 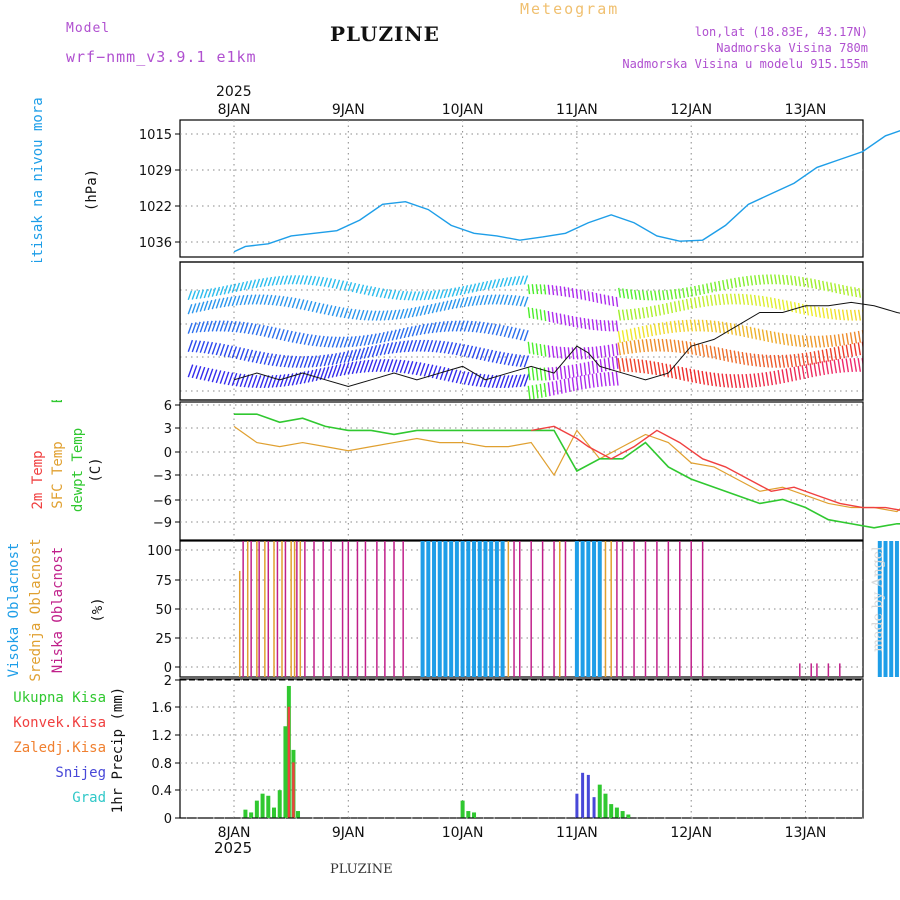 What do you see at coordinates (566, 344) in the screenshot?
I see `wind-speed-line` at bounding box center [566, 344].